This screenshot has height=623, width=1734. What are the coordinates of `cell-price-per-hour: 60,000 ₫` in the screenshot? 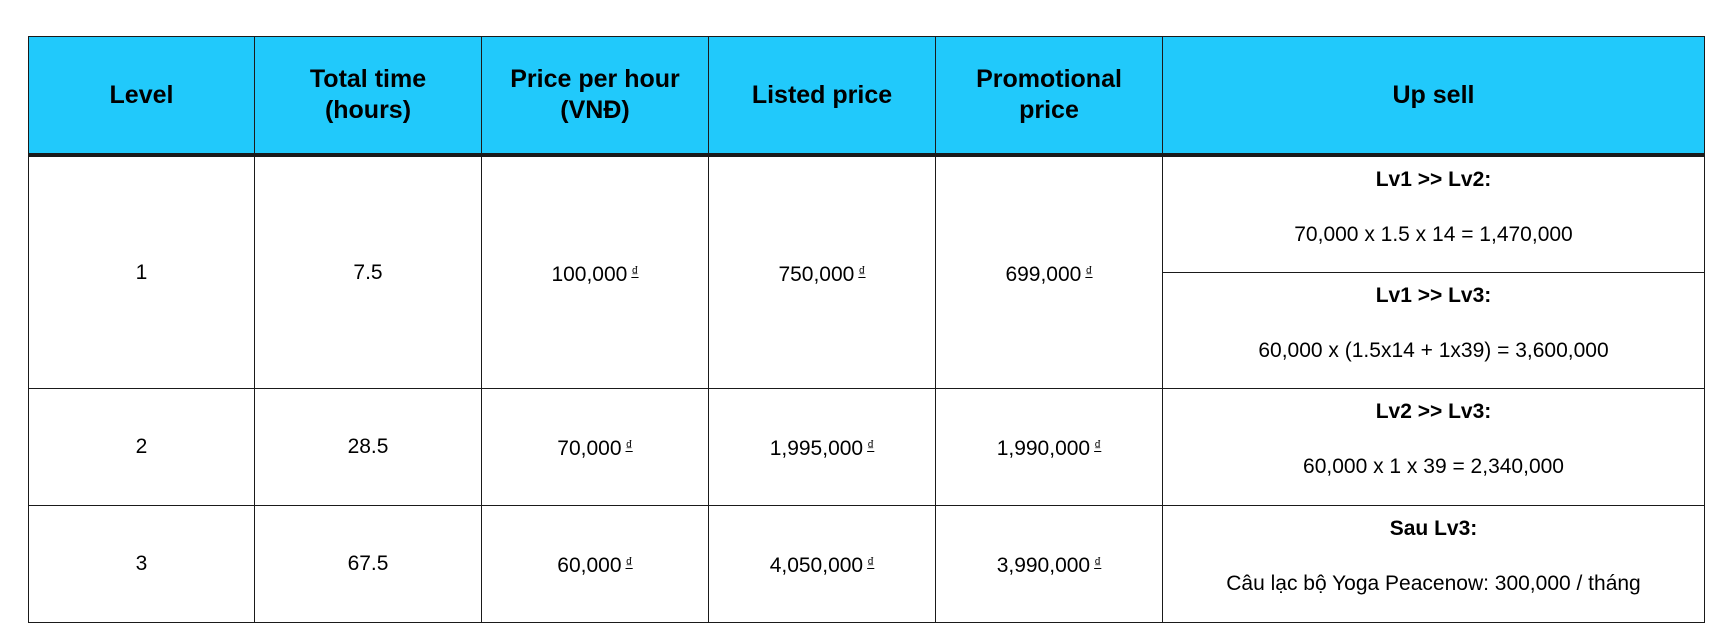 It's located at (595, 564).